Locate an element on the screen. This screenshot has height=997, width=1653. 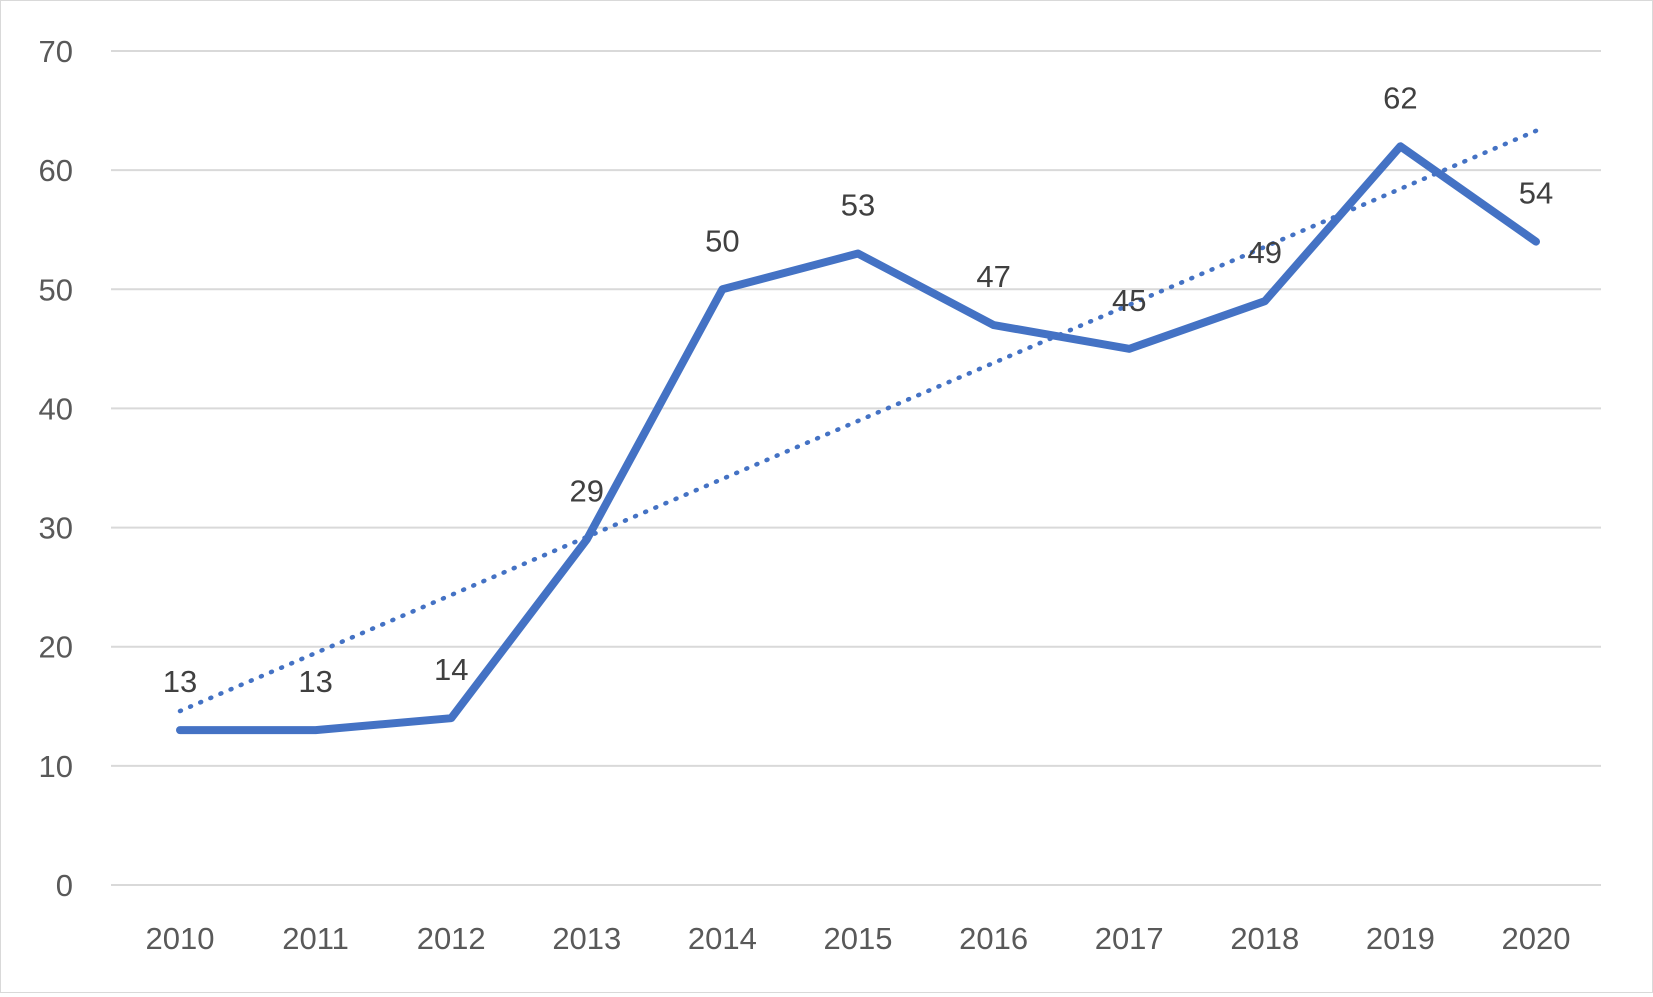
x-tick-label: 2015 is located at coordinates (858, 938).